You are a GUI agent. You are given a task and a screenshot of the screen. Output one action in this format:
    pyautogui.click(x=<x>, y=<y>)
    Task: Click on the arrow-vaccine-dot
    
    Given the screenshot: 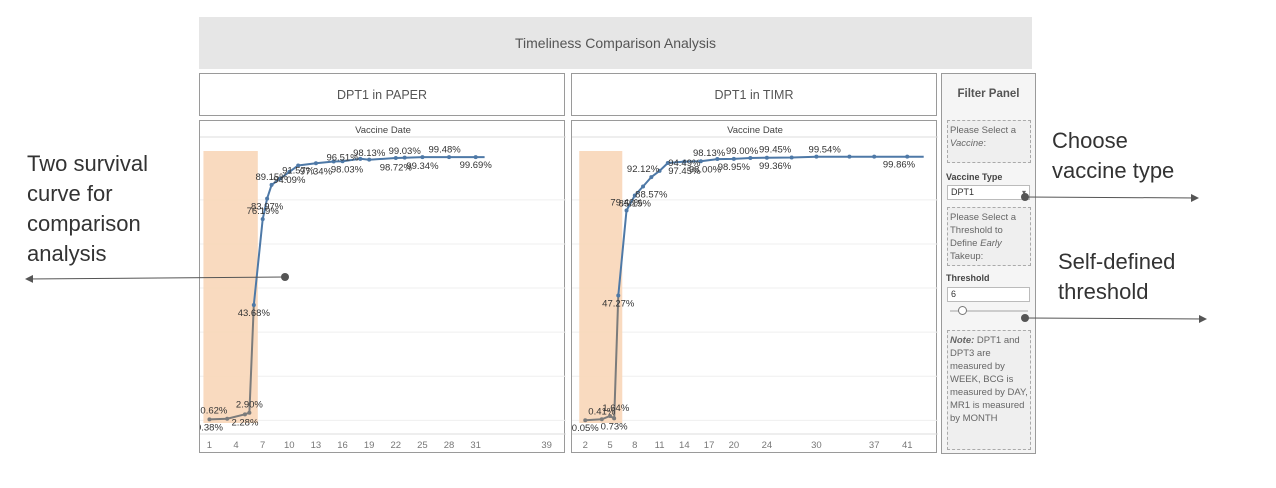 What is the action you would take?
    pyautogui.click(x=1025, y=197)
    